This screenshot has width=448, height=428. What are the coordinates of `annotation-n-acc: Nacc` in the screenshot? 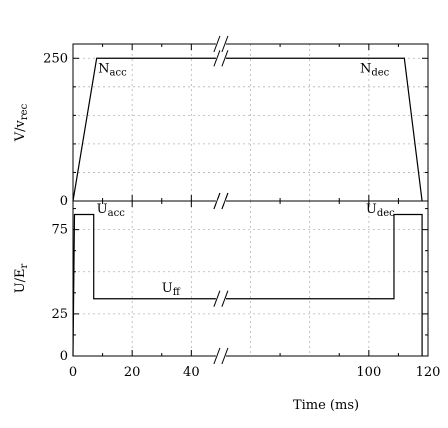 It's located at (112, 70).